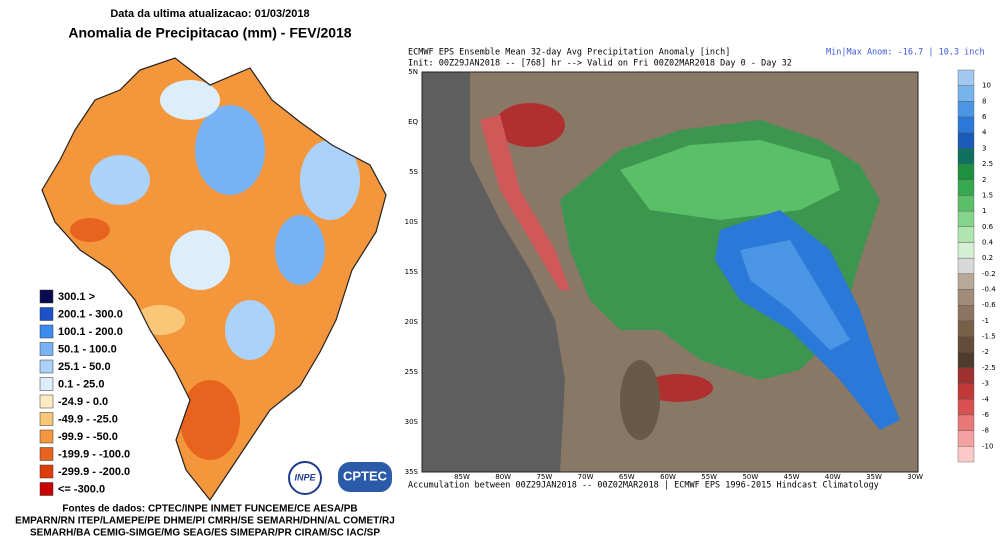 The height and width of the screenshot is (542, 1000). What do you see at coordinates (668, 477) in the screenshot?
I see `lon-label: 60W` at bounding box center [668, 477].